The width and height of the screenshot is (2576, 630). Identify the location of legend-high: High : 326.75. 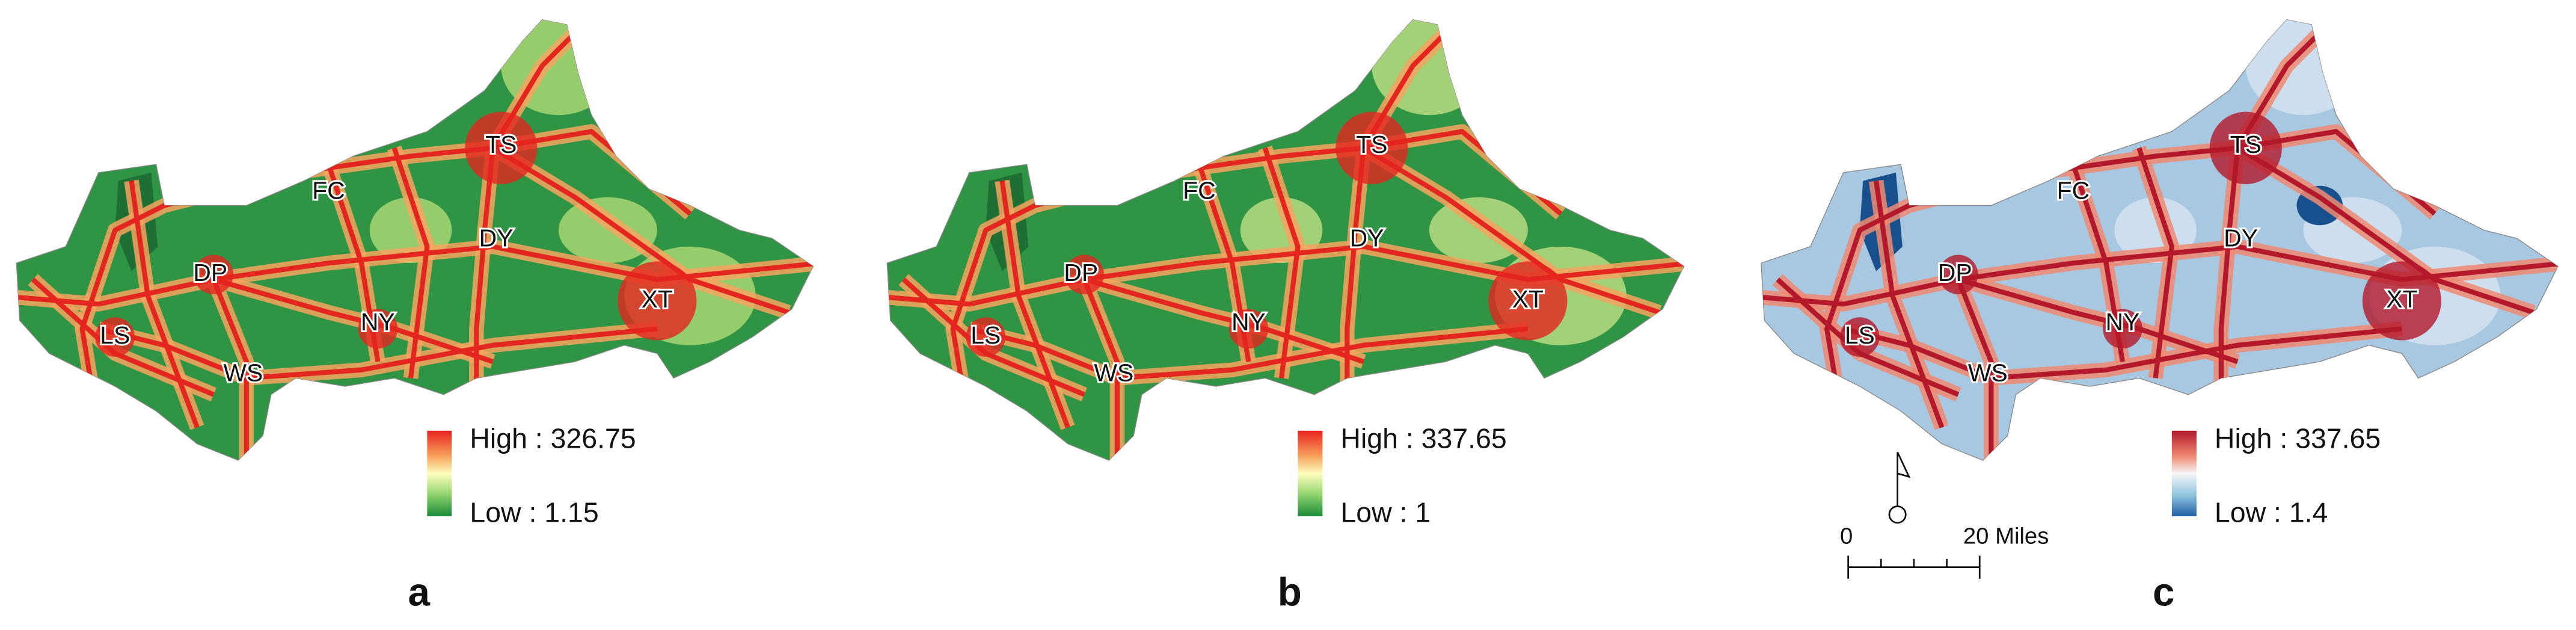
(553, 438).